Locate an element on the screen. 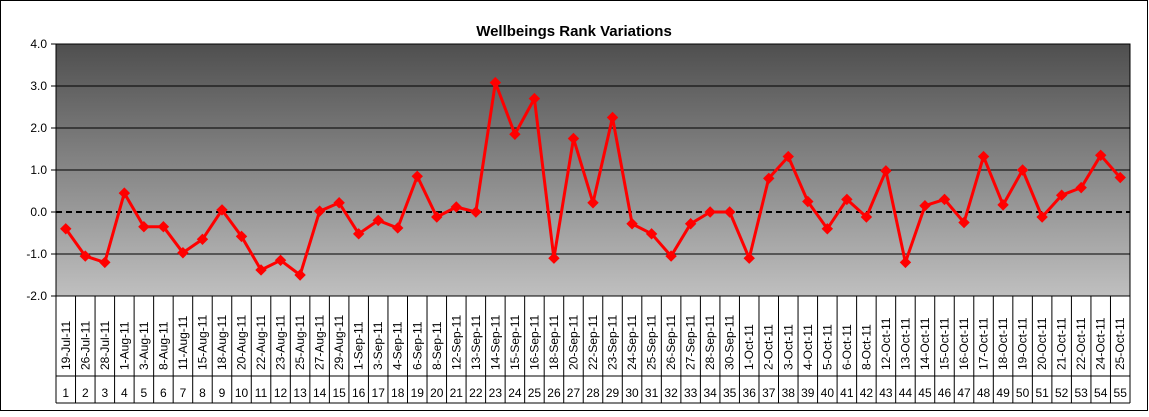 The height and width of the screenshot is (417, 1149). x-index-label: 22 is located at coordinates (476, 393).